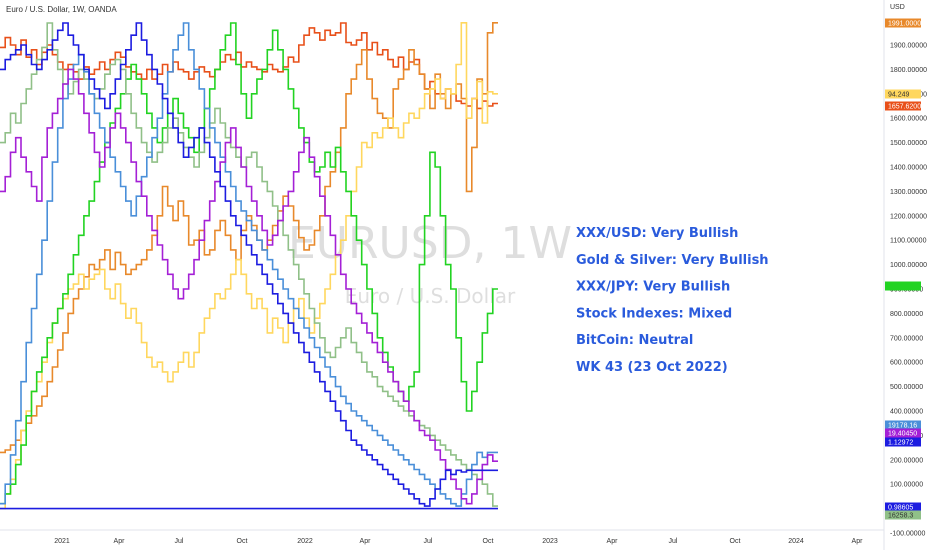 The width and height of the screenshot is (932, 550). I want to click on price-tick-label: 1400.00000, so click(908, 168).